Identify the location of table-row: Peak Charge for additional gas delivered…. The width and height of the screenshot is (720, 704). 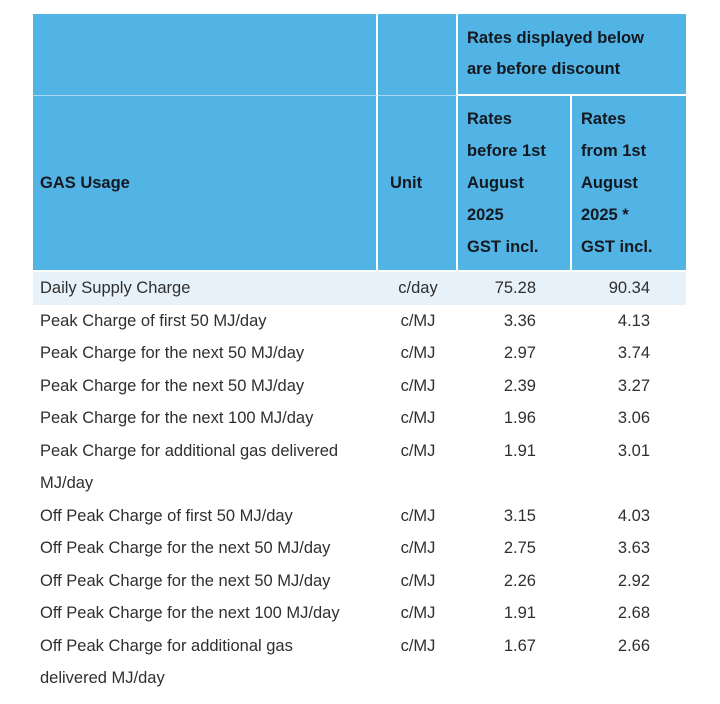
(360, 467).